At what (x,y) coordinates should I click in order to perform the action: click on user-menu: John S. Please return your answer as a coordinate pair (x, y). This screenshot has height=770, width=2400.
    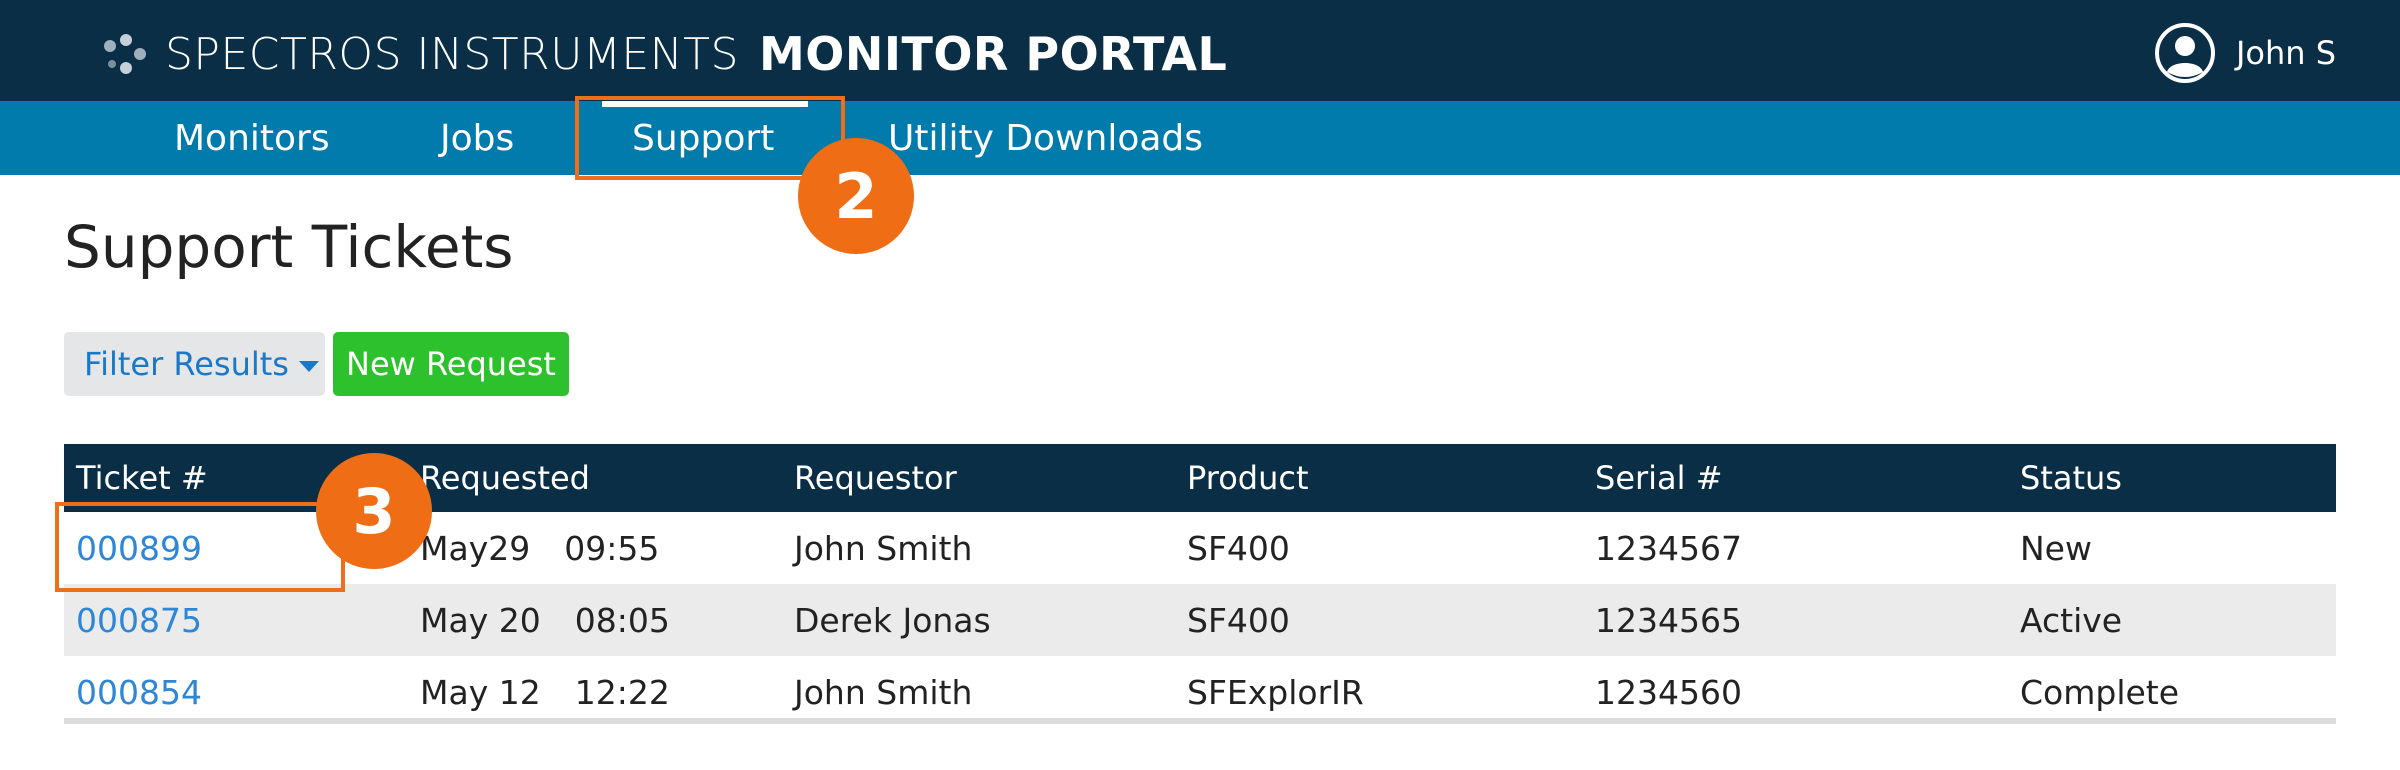
    Looking at the image, I should click on (2245, 53).